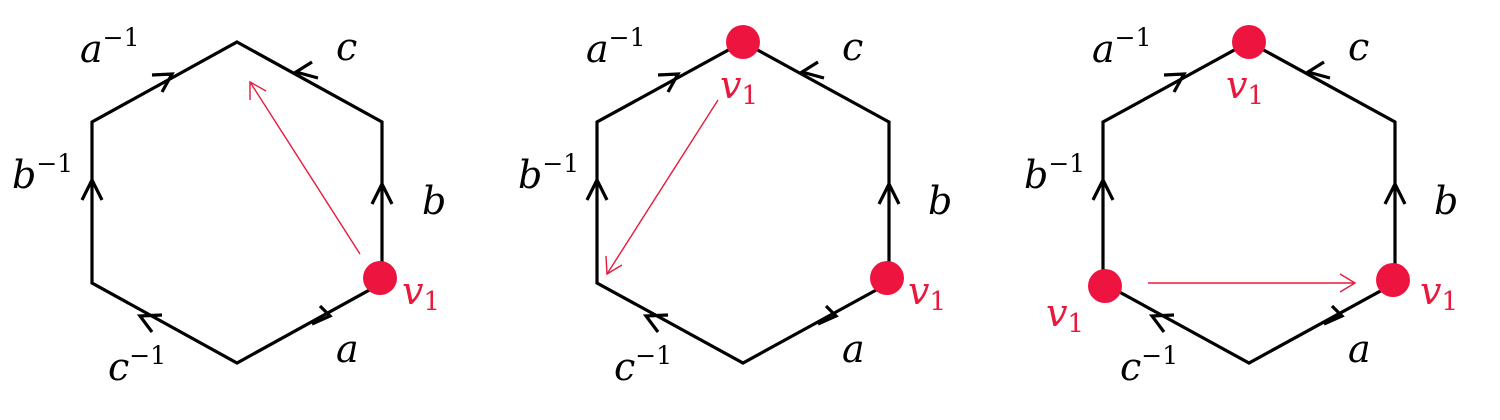 This screenshot has width=1500, height=420. I want to click on vertex-v1, so click(380, 278).